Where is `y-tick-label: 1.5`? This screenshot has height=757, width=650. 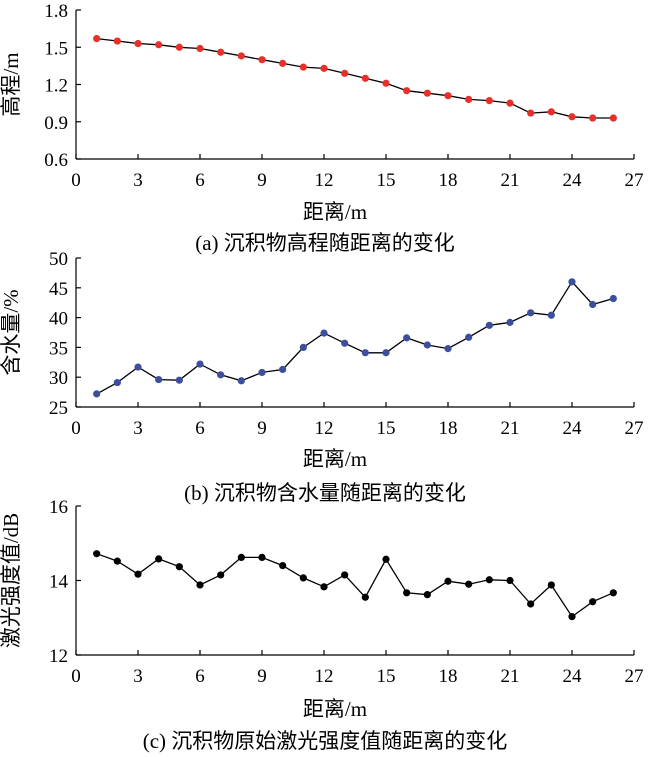 y-tick-label: 1.5 is located at coordinates (56, 48).